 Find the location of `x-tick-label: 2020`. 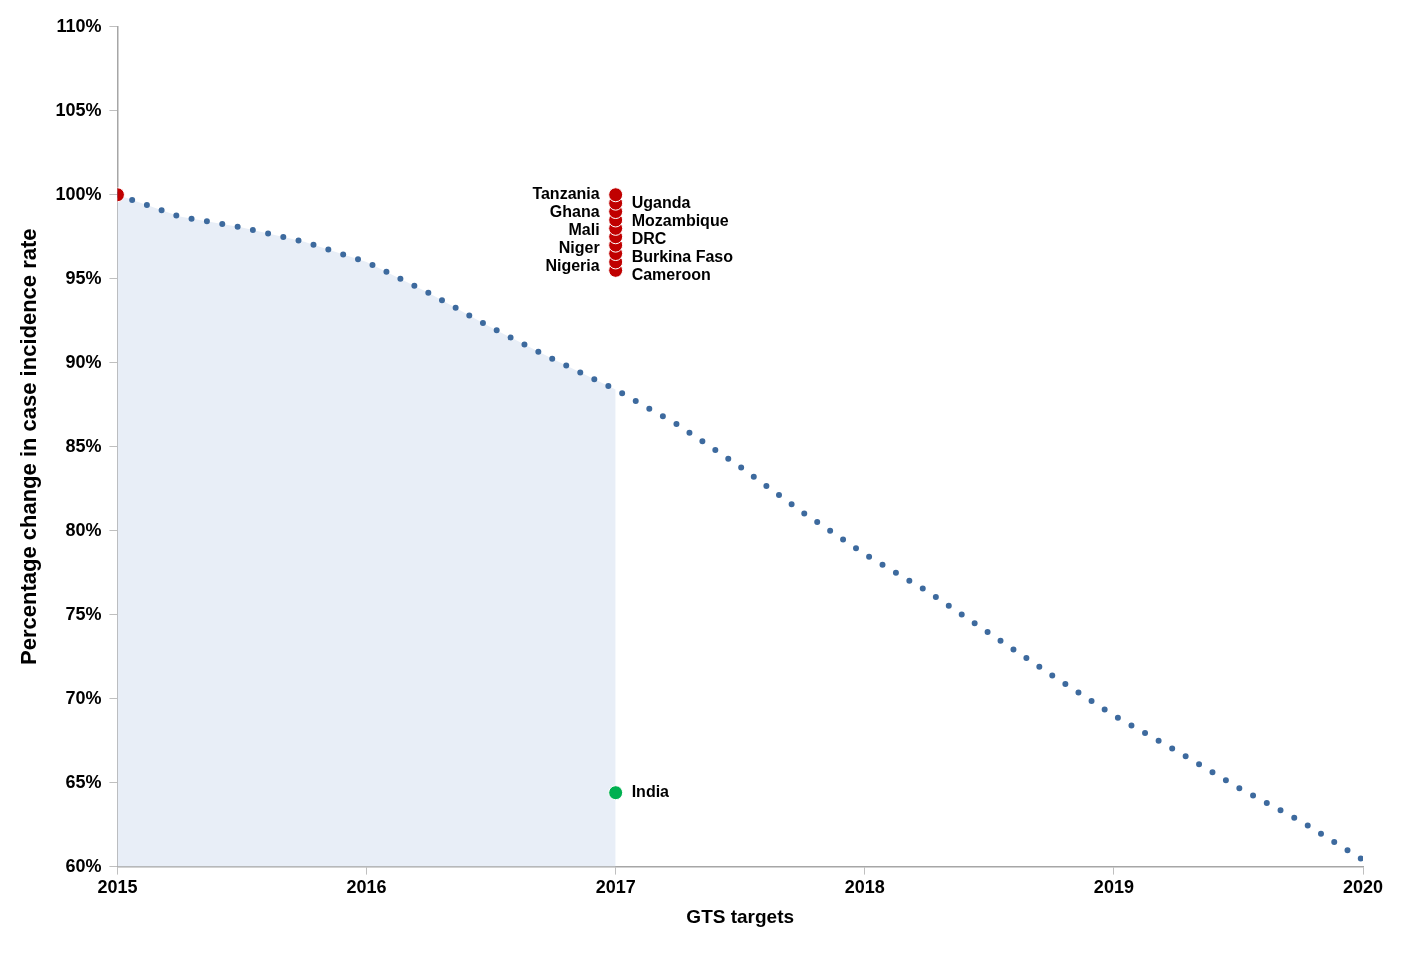

x-tick-label: 2020 is located at coordinates (1363, 887).